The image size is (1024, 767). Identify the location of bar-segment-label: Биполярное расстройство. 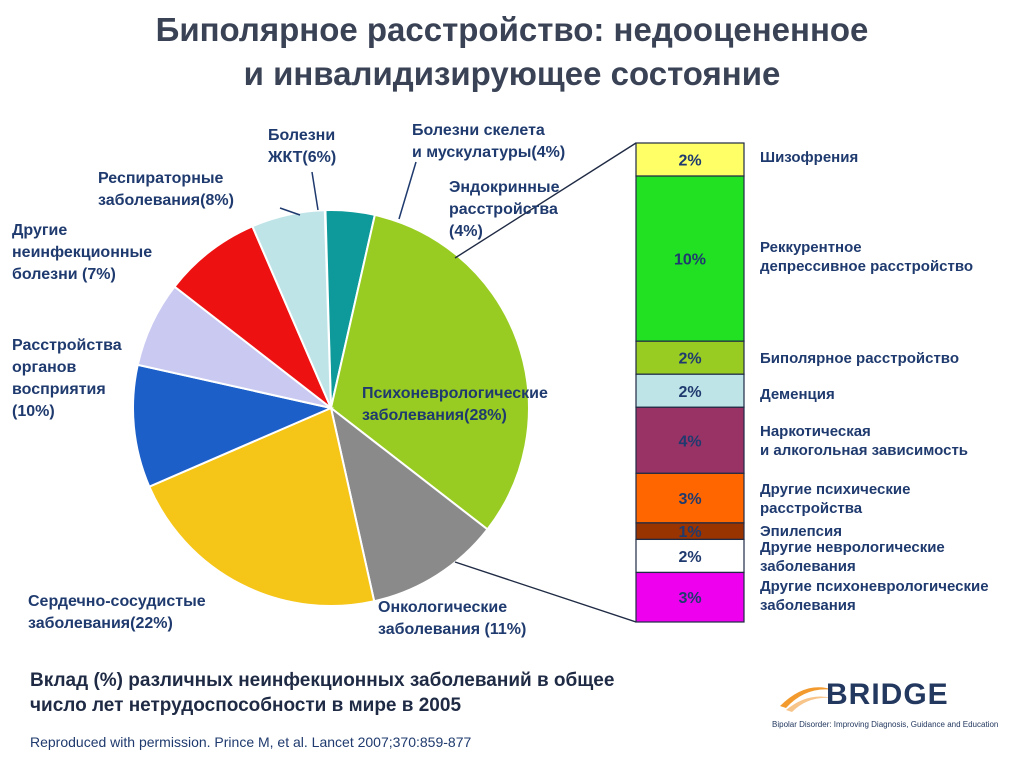
(859, 358).